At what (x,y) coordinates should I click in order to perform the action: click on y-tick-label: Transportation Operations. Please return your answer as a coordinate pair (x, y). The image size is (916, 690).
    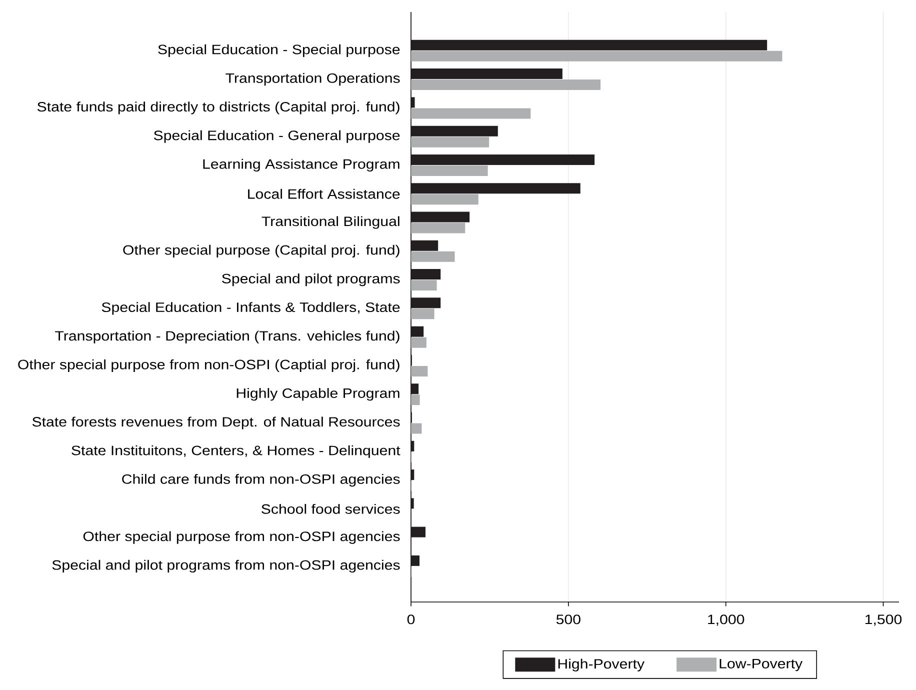
    Looking at the image, I should click on (313, 79).